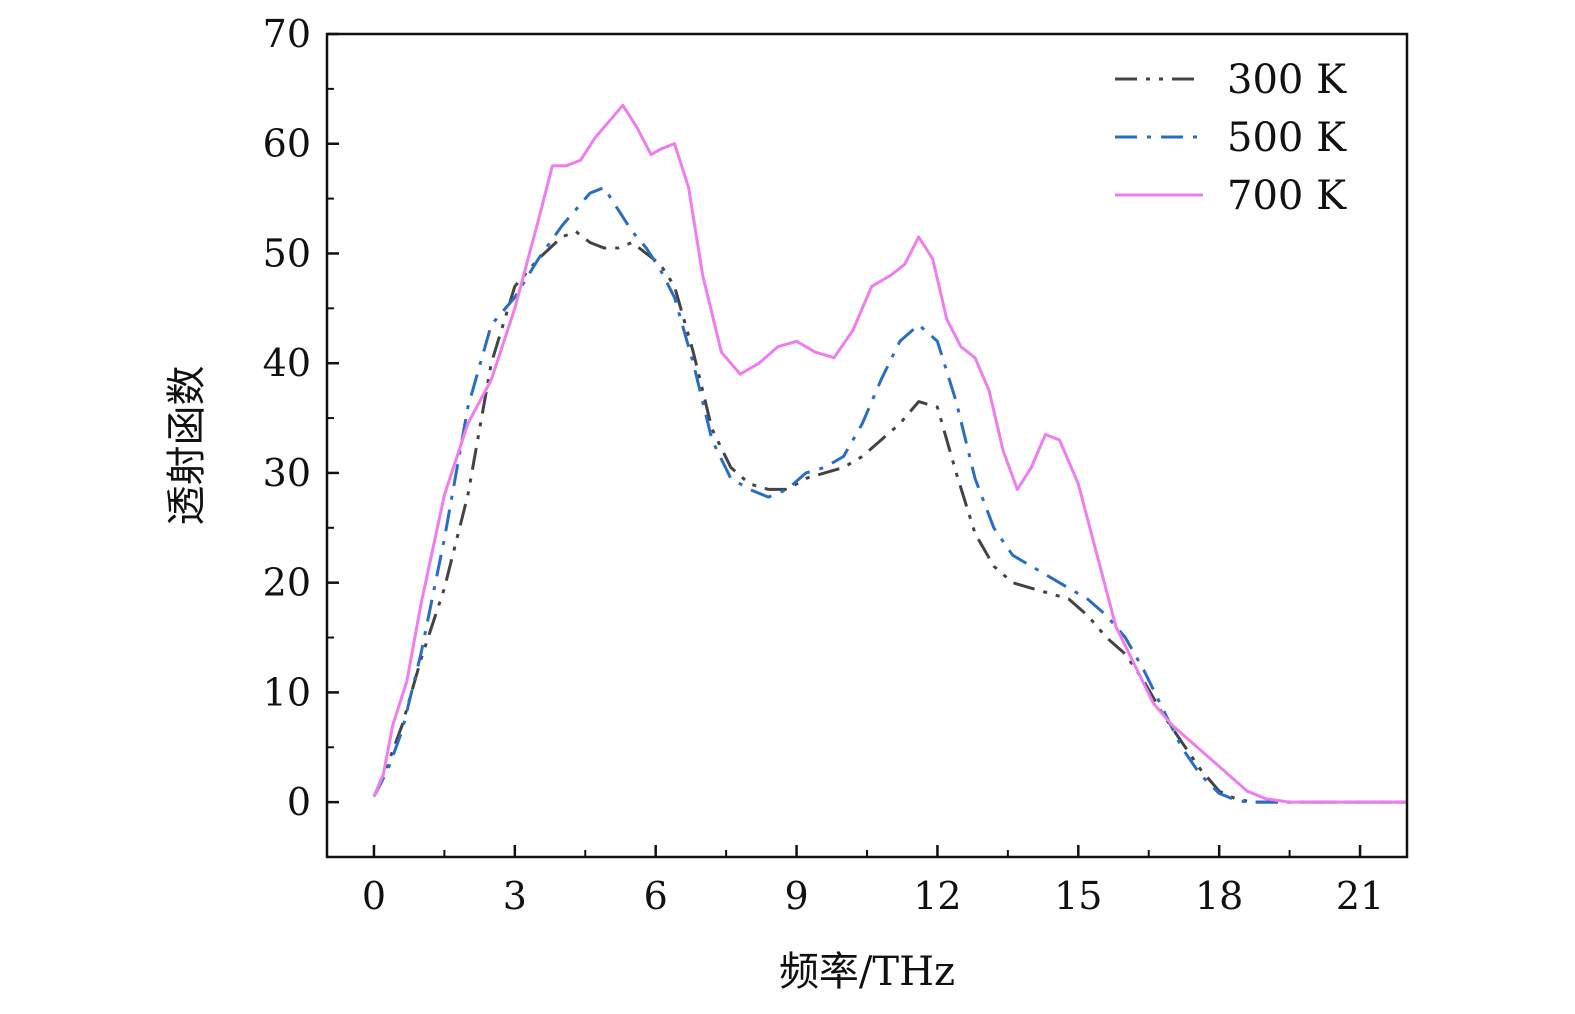  What do you see at coordinates (656, 896) in the screenshot?
I see `x-tick-label: 6` at bounding box center [656, 896].